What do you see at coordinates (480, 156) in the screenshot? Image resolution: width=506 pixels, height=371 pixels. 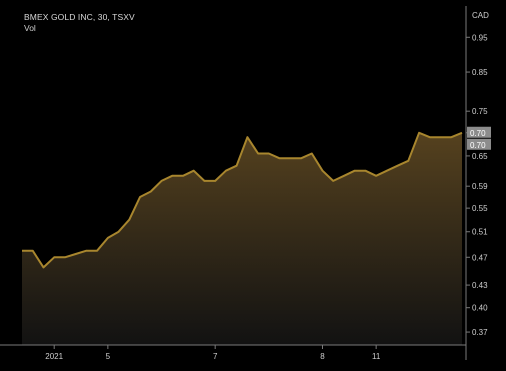 I see `y-tick-label: 0.65` at bounding box center [480, 156].